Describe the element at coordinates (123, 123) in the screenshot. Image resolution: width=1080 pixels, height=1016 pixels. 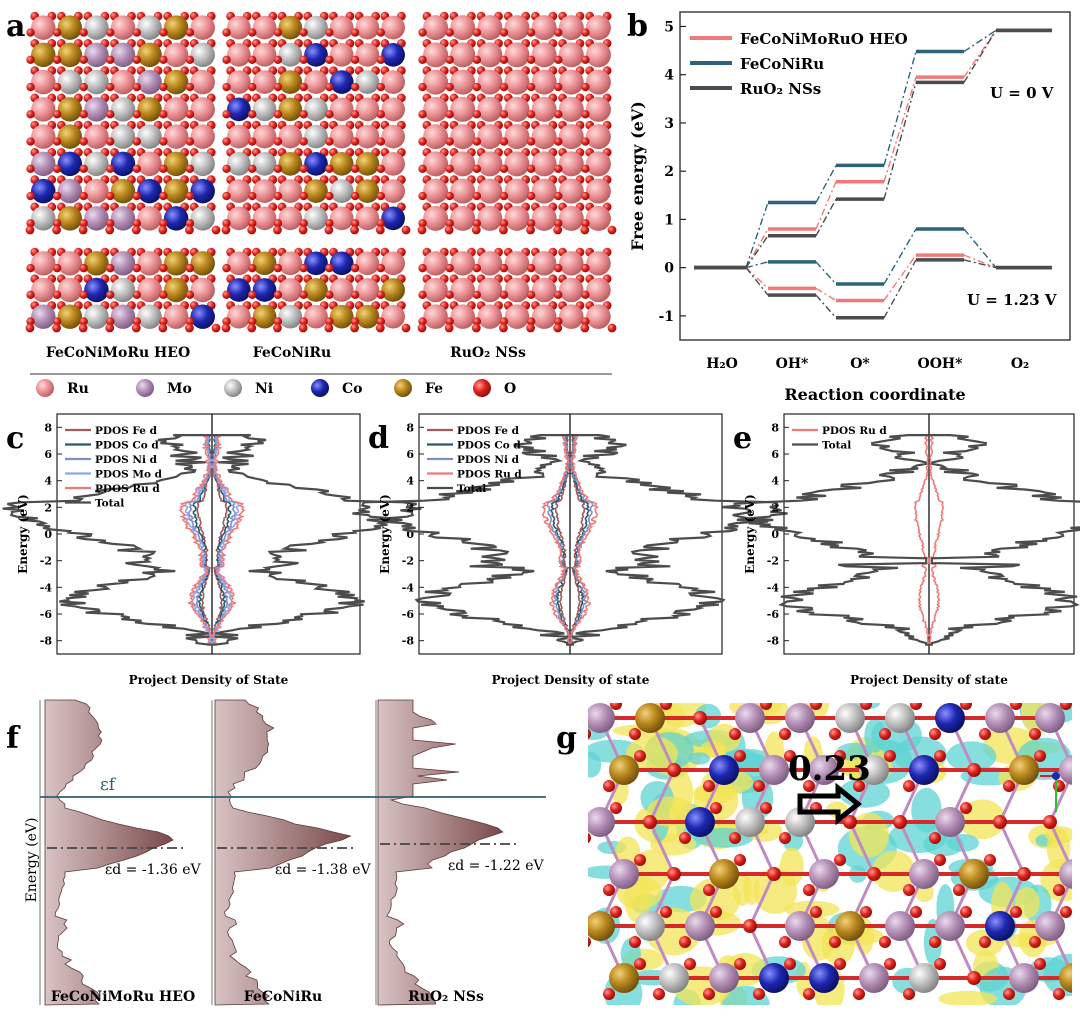
I see `heo-top-view` at that location.